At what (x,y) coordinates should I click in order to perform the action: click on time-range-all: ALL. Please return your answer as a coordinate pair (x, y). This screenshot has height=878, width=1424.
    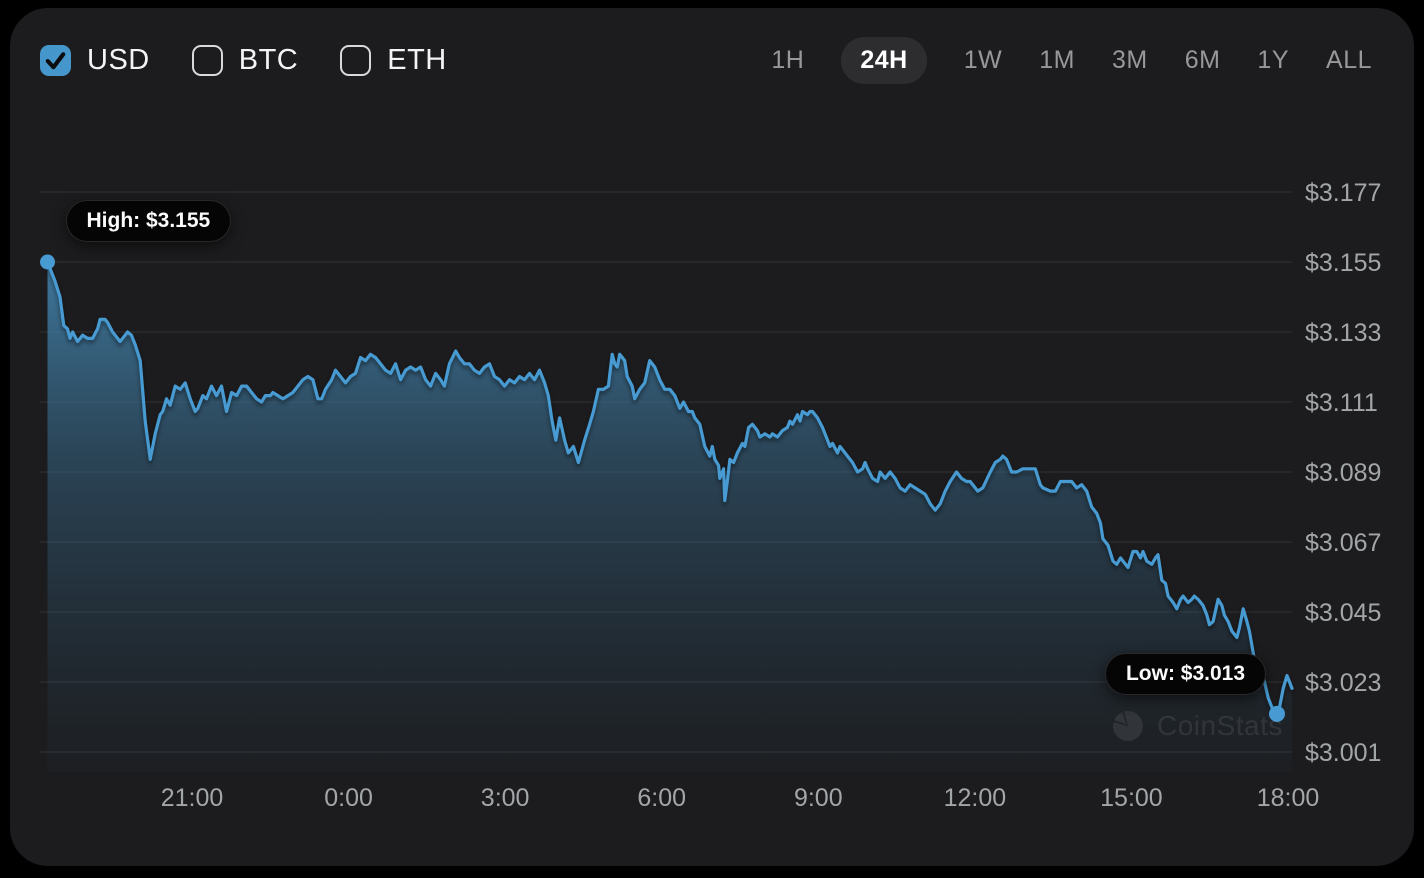
    Looking at the image, I should click on (1349, 59).